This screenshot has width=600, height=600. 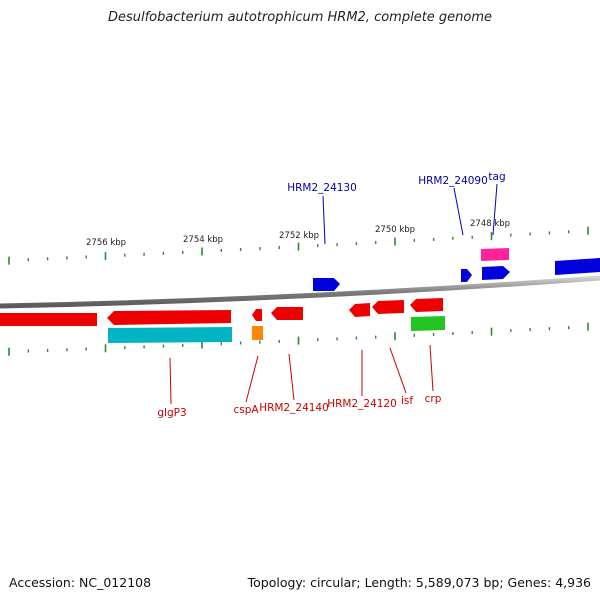 I want to click on gene-red-left, so click(x=48, y=319).